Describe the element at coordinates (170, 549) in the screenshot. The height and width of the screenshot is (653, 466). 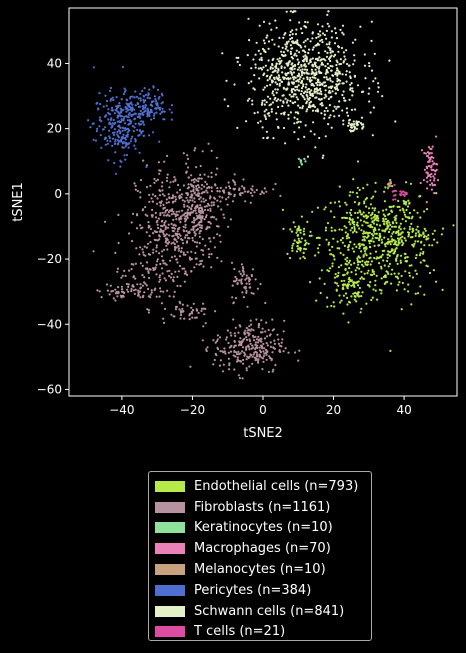
I see `legend-swatch` at that location.